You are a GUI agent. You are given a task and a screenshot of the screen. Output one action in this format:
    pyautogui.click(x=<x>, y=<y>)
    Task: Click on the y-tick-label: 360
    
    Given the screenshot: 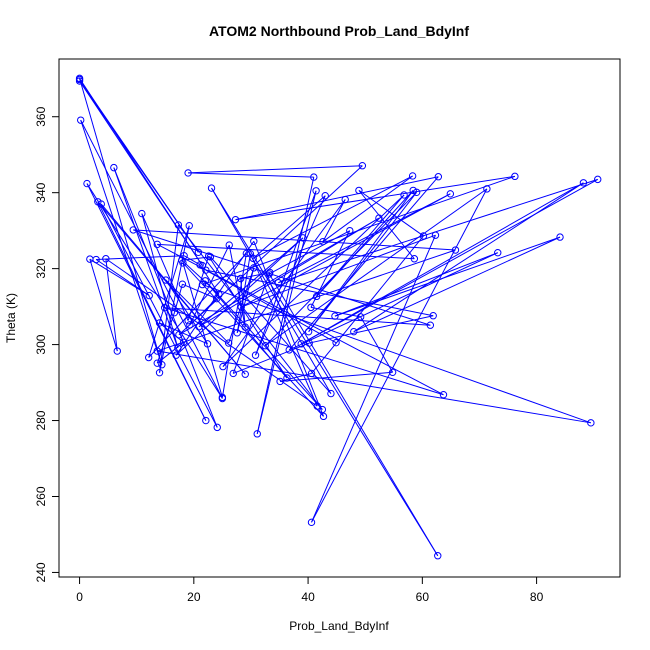 What is the action you would take?
    pyautogui.click(x=41, y=116)
    